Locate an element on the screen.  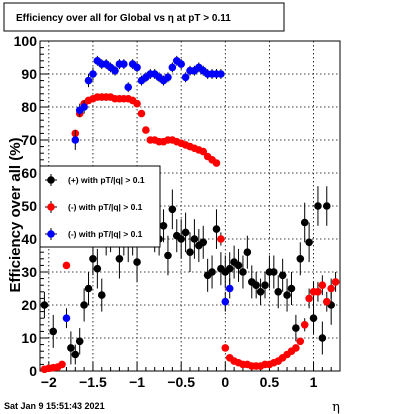
y-tick-label: 90 is located at coordinates (29, 74).